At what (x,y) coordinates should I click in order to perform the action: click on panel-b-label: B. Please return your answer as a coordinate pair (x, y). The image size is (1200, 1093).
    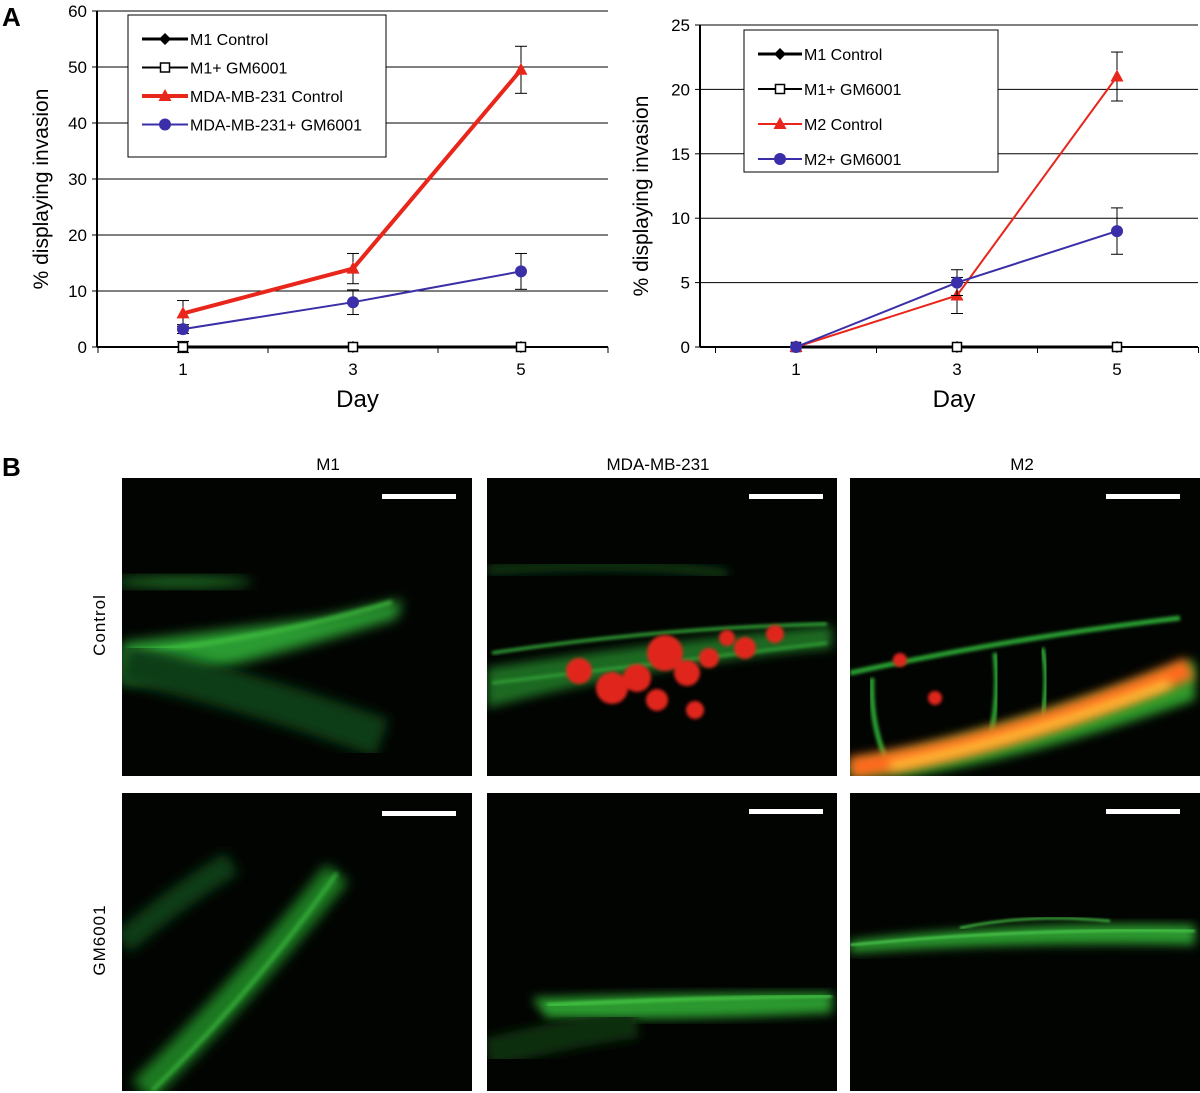
    Looking at the image, I should click on (11, 467).